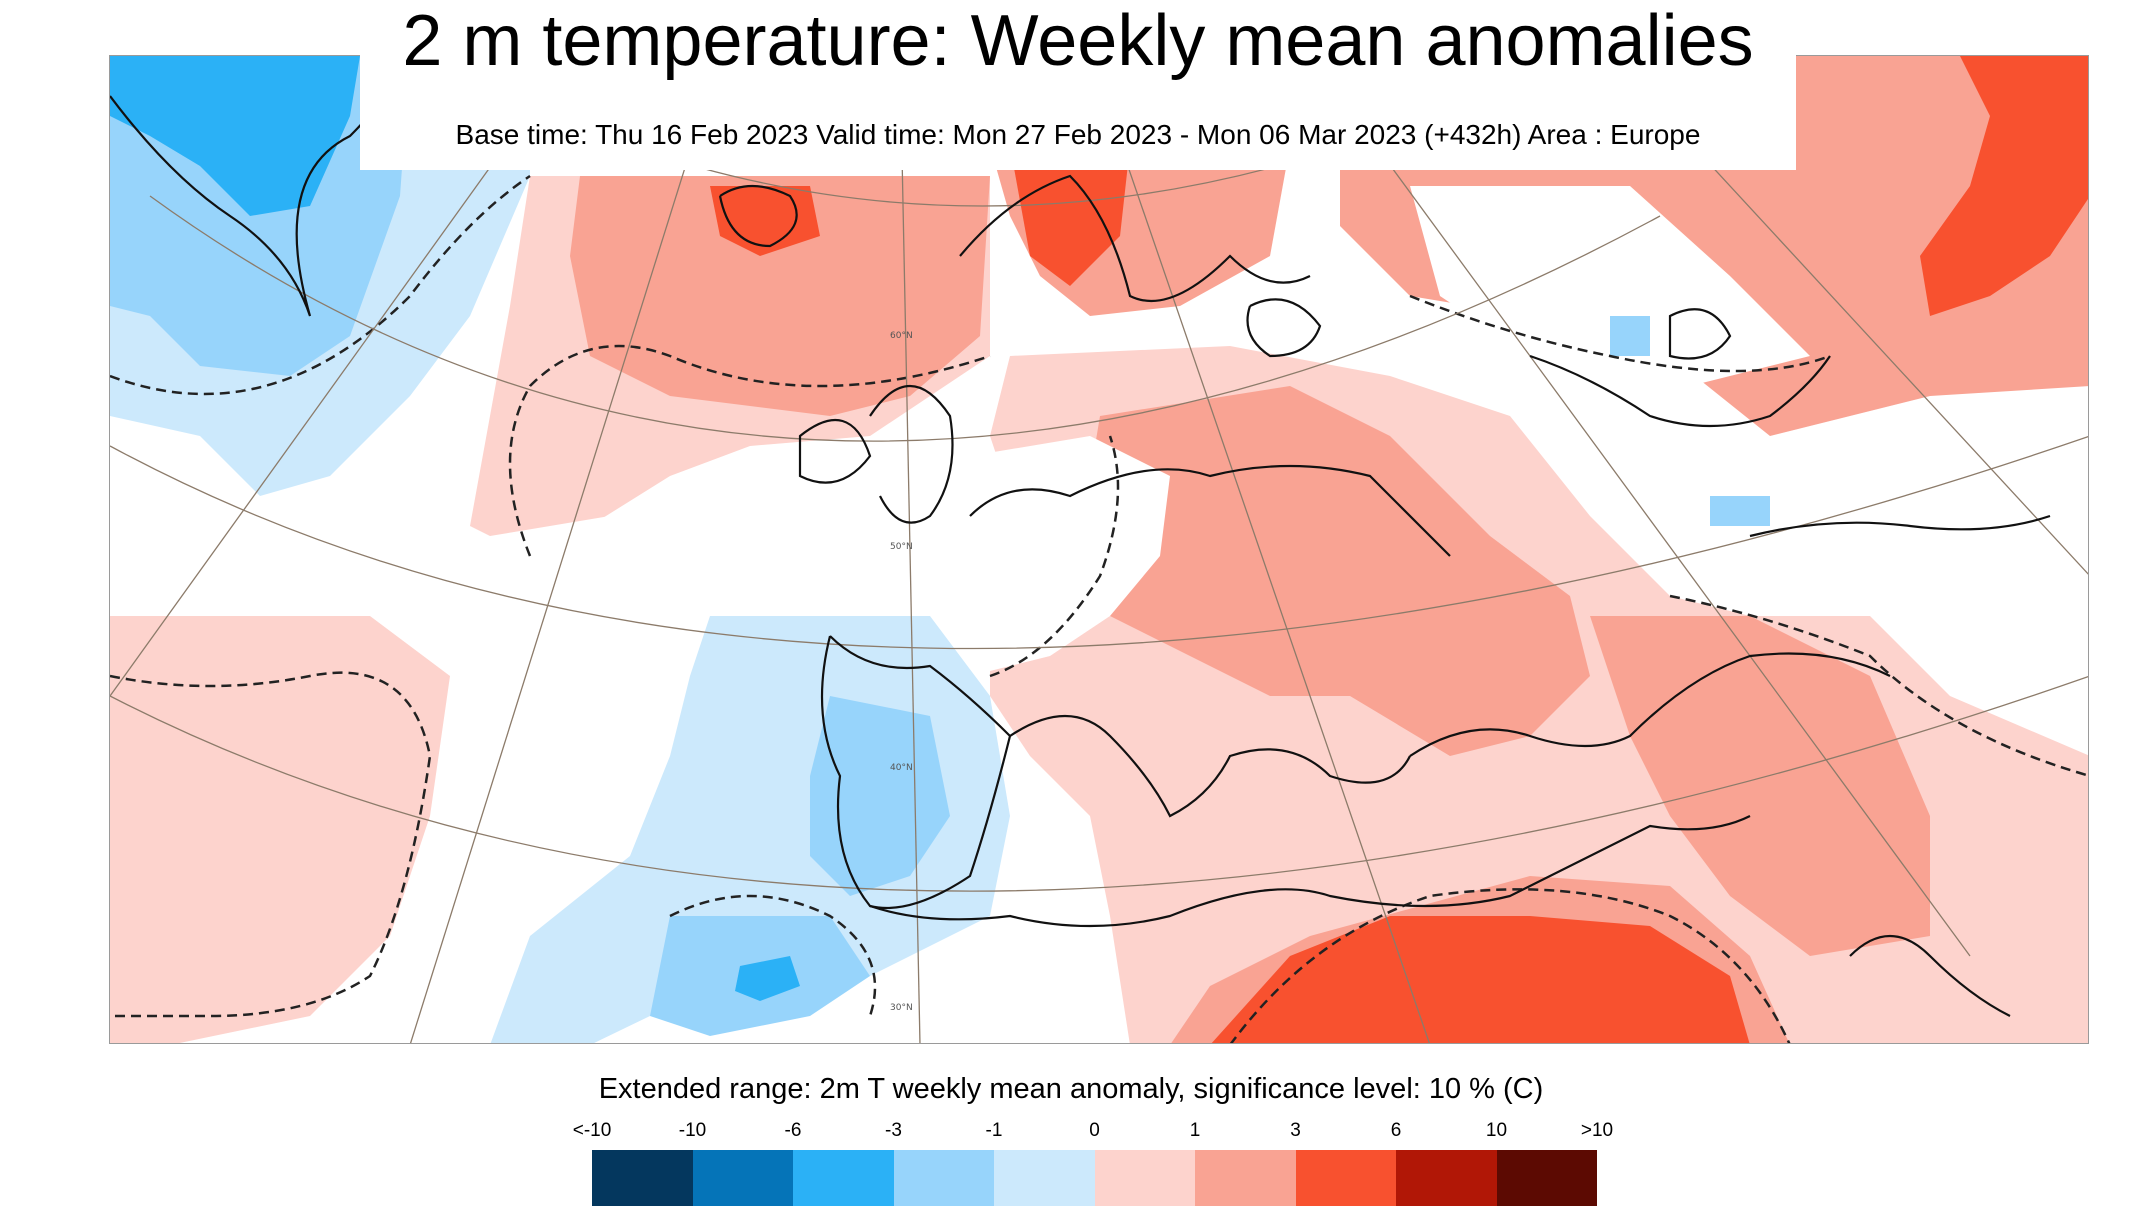 This screenshot has height=1210, width=2142. I want to click on cold-spot-volga, so click(1630, 336).